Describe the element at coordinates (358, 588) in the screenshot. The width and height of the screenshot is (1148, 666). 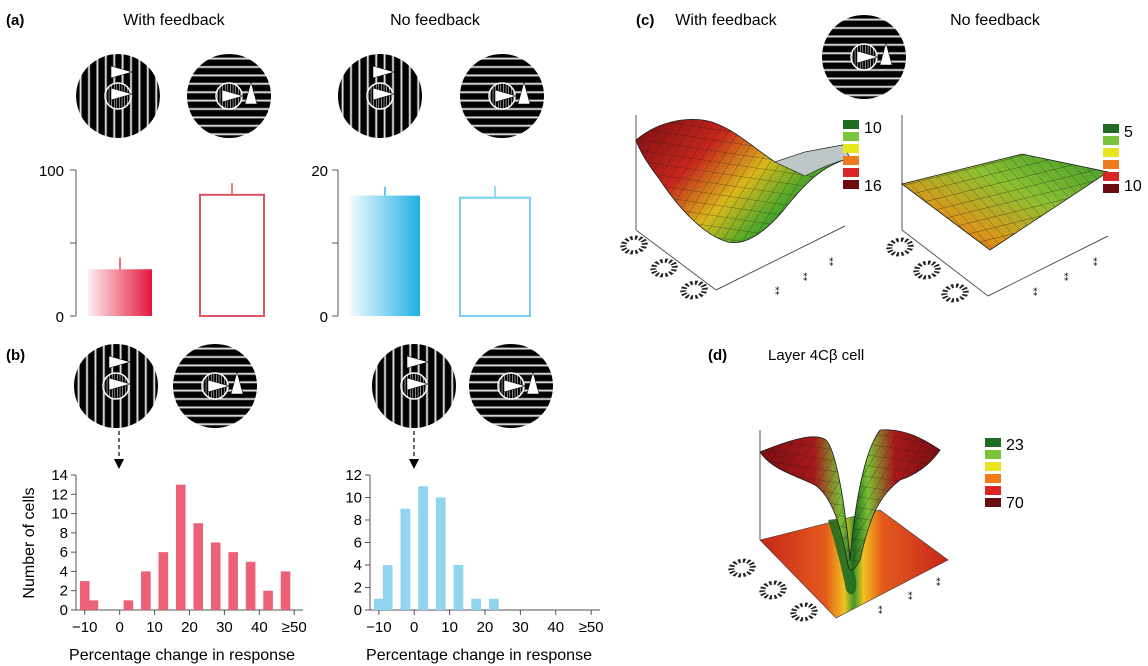
I see `tick-label: 2` at that location.